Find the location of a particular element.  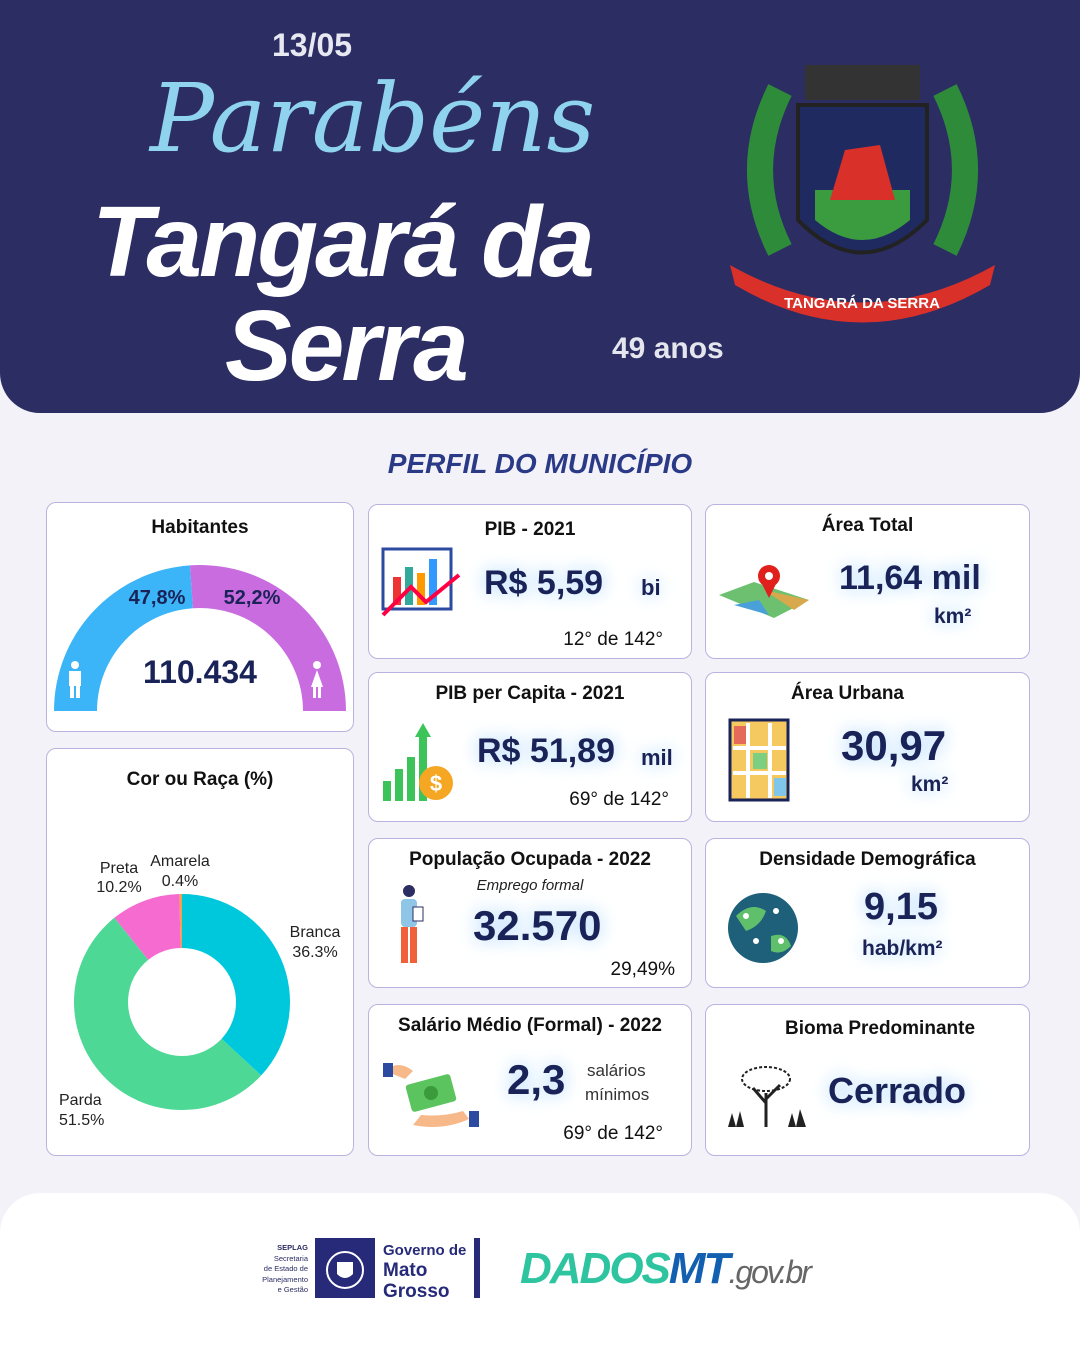

pib-capita-value: R$ 51,89 is located at coordinates (546, 751).